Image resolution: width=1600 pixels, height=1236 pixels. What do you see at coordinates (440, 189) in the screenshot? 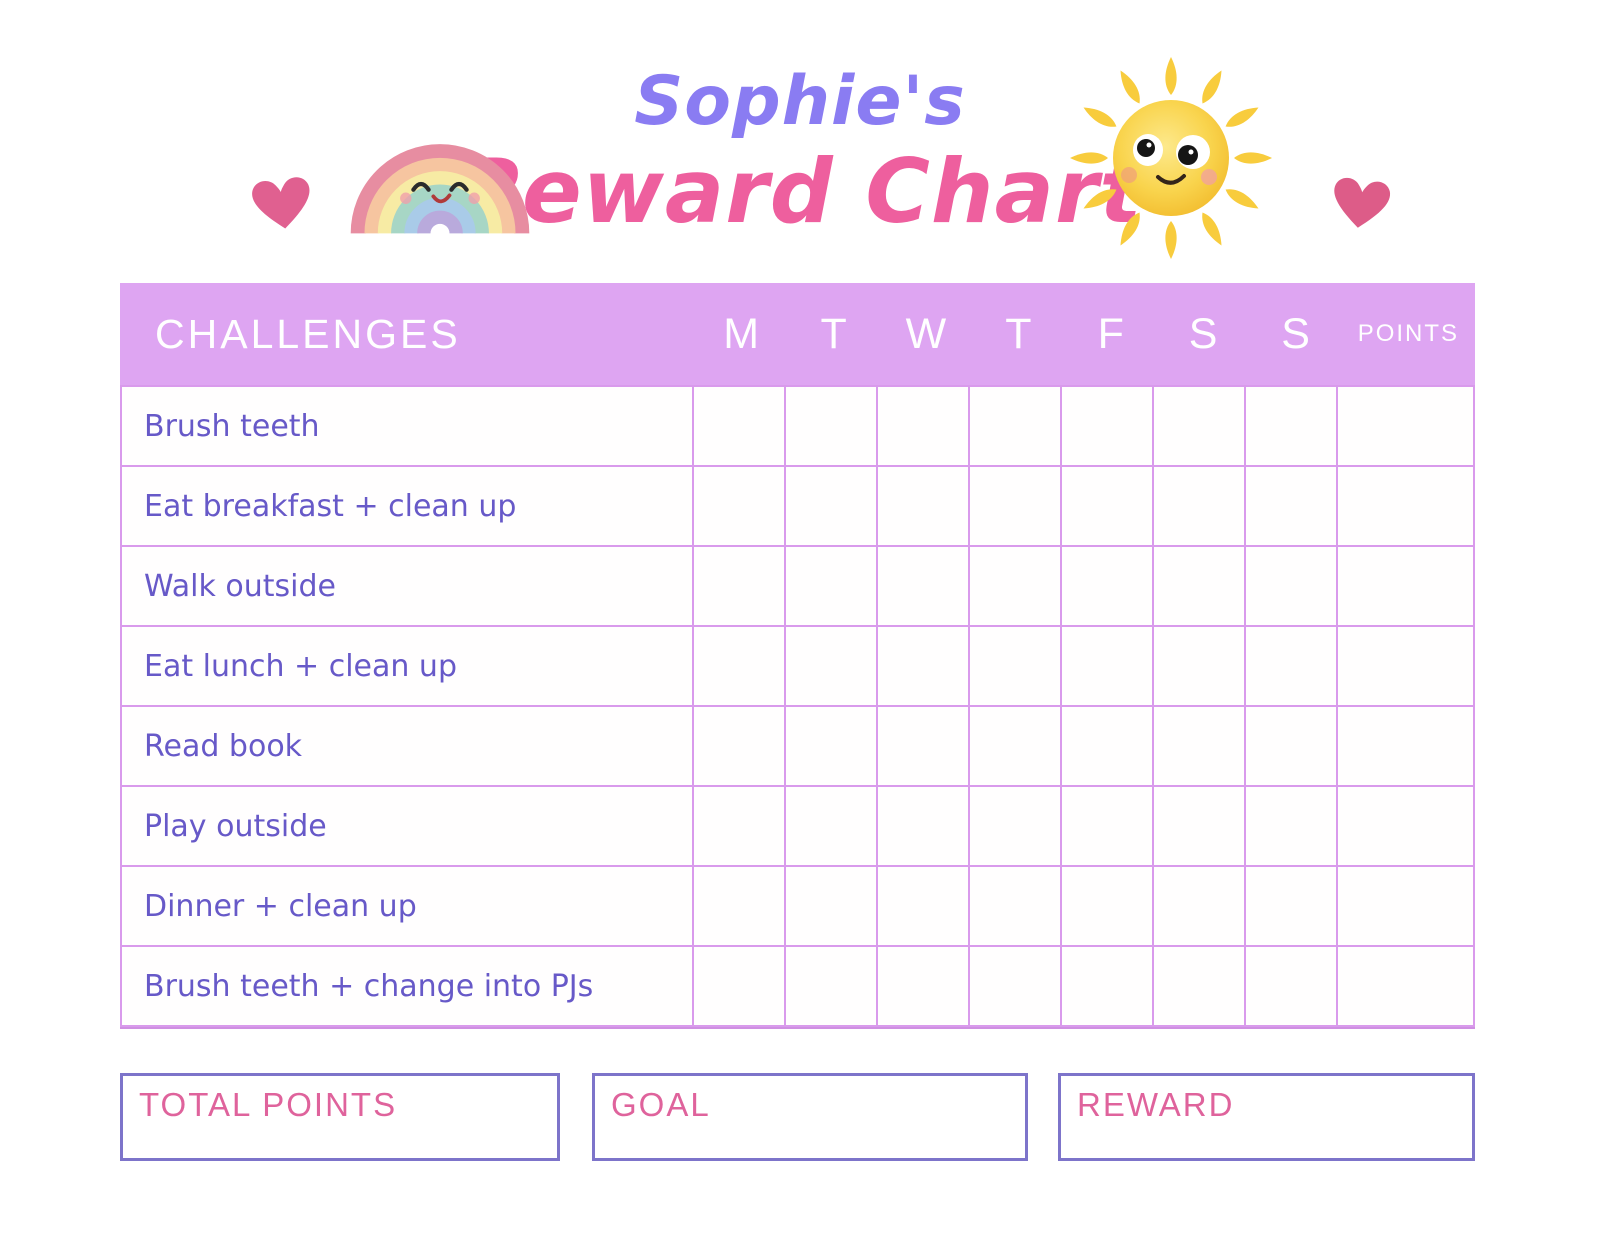
I see `rainbow-icon` at bounding box center [440, 189].